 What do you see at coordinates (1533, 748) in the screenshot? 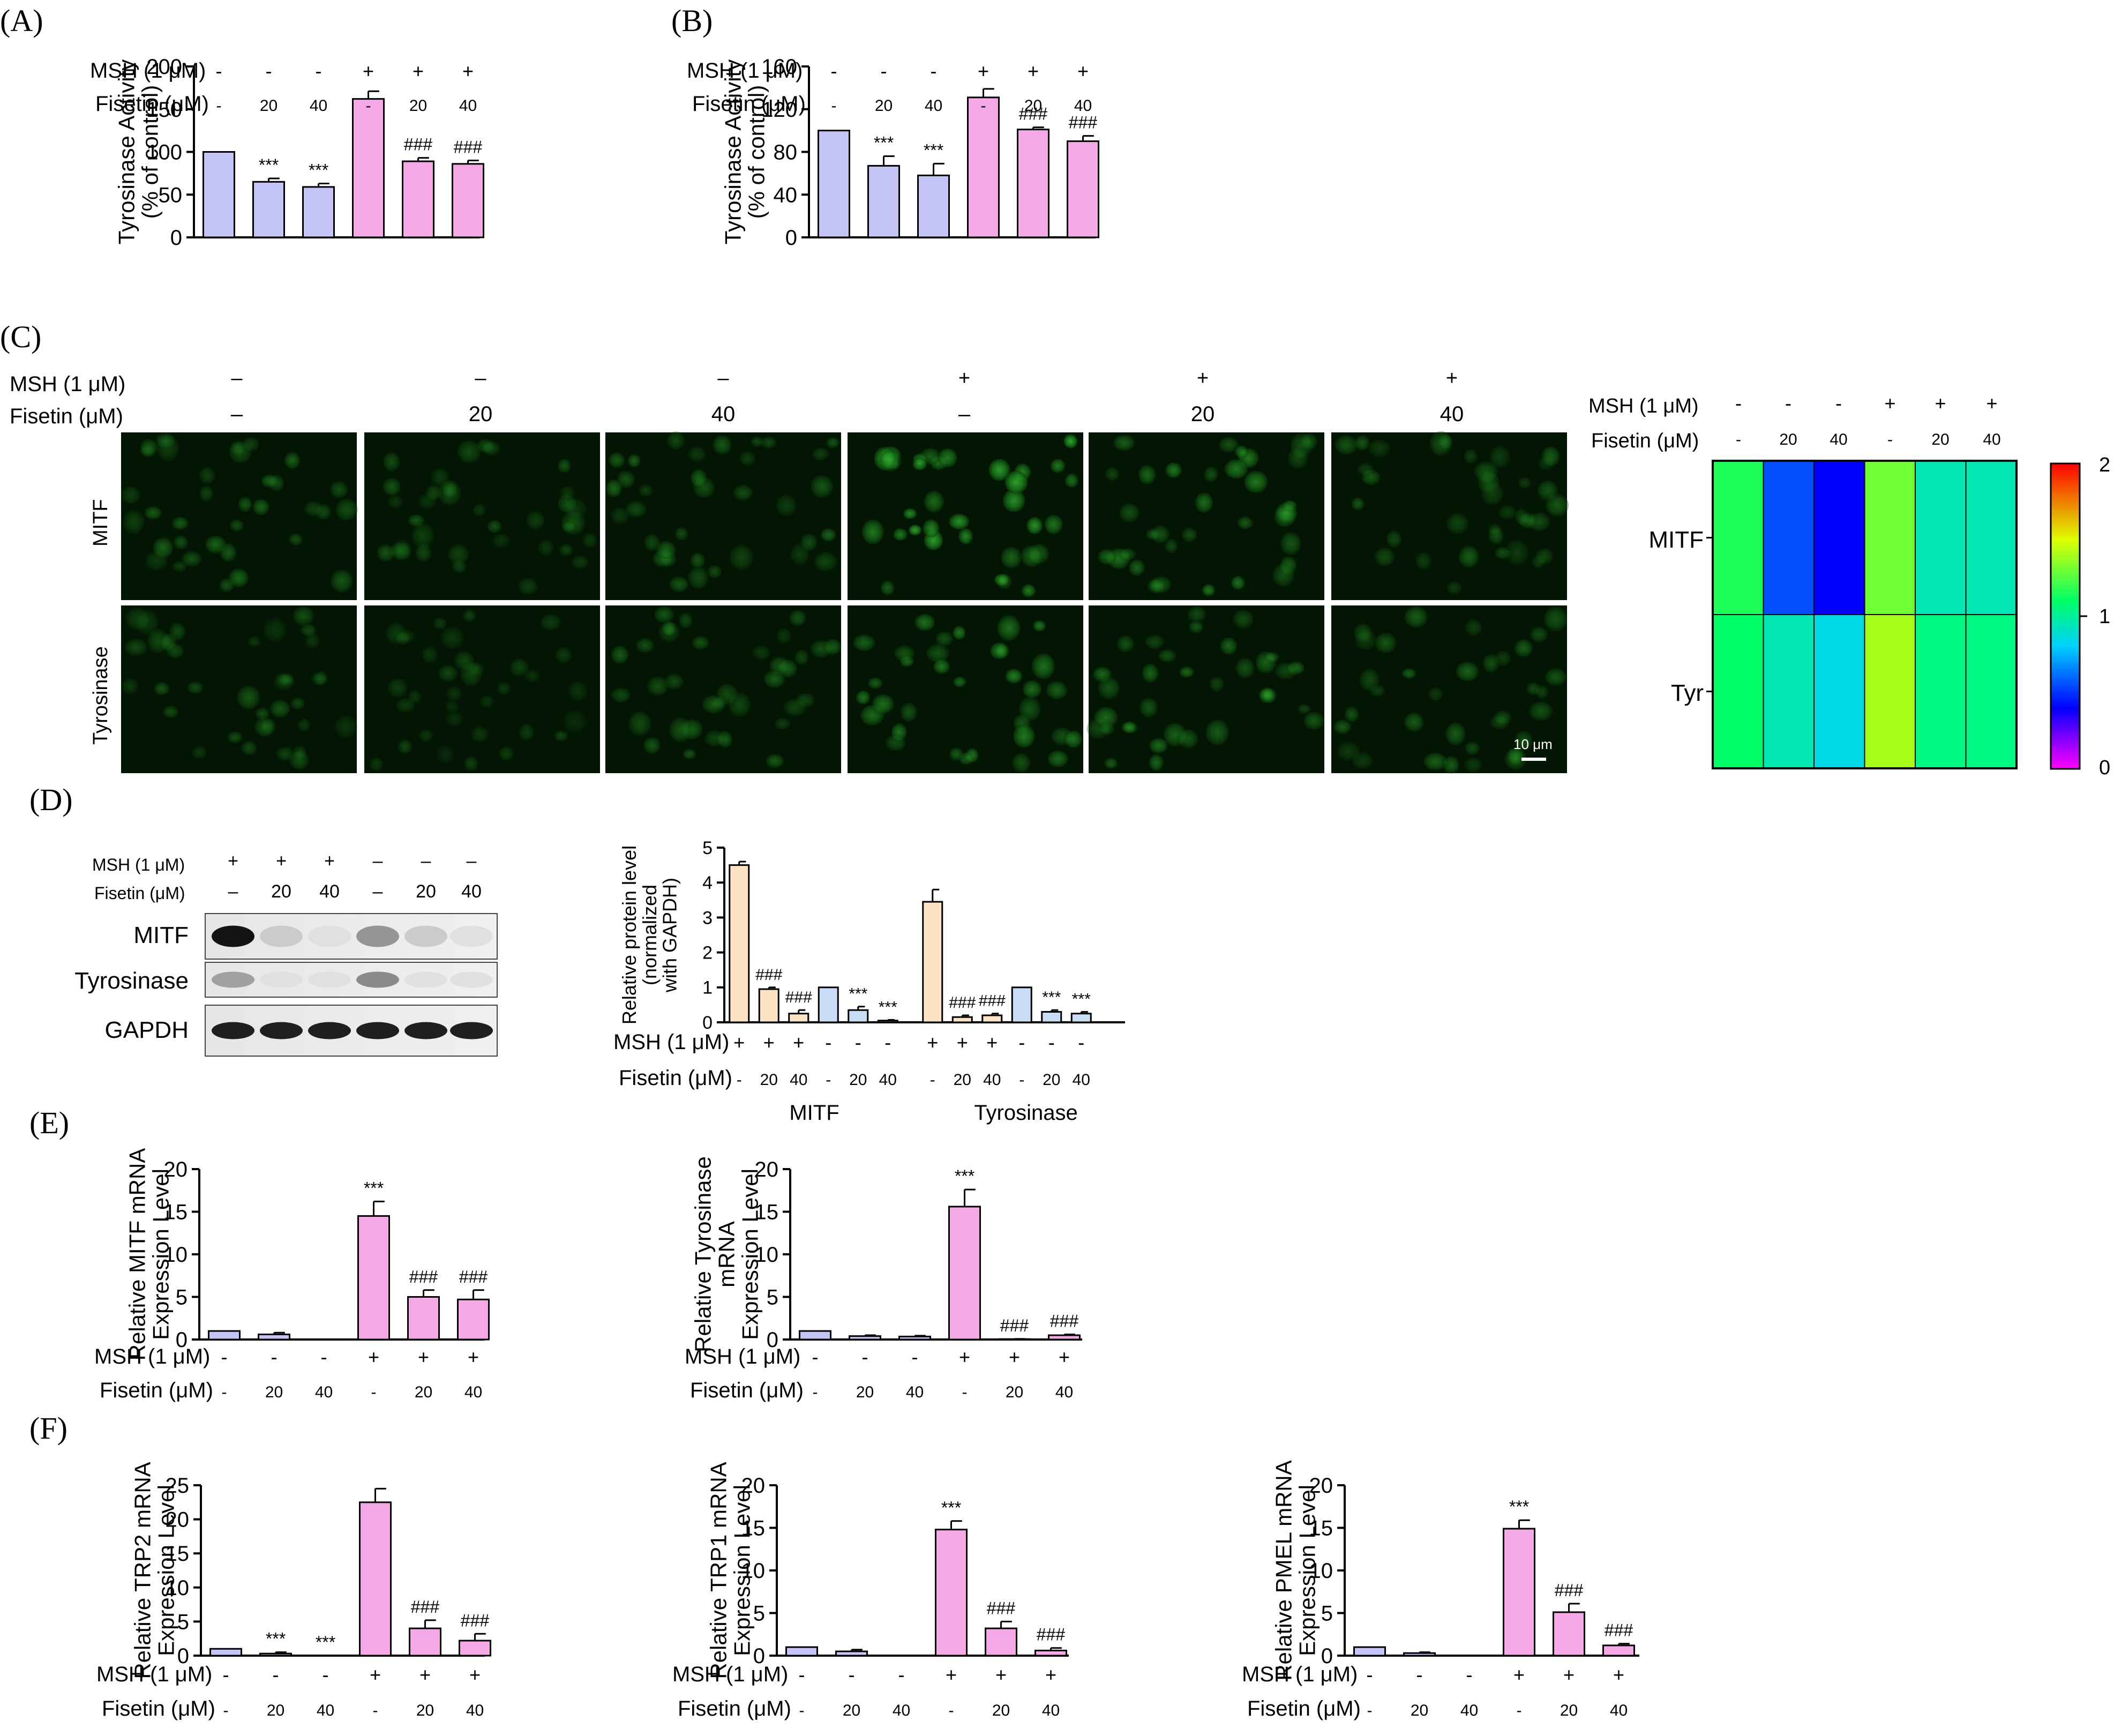
I see `scale-bar: 10 μm` at bounding box center [1533, 748].